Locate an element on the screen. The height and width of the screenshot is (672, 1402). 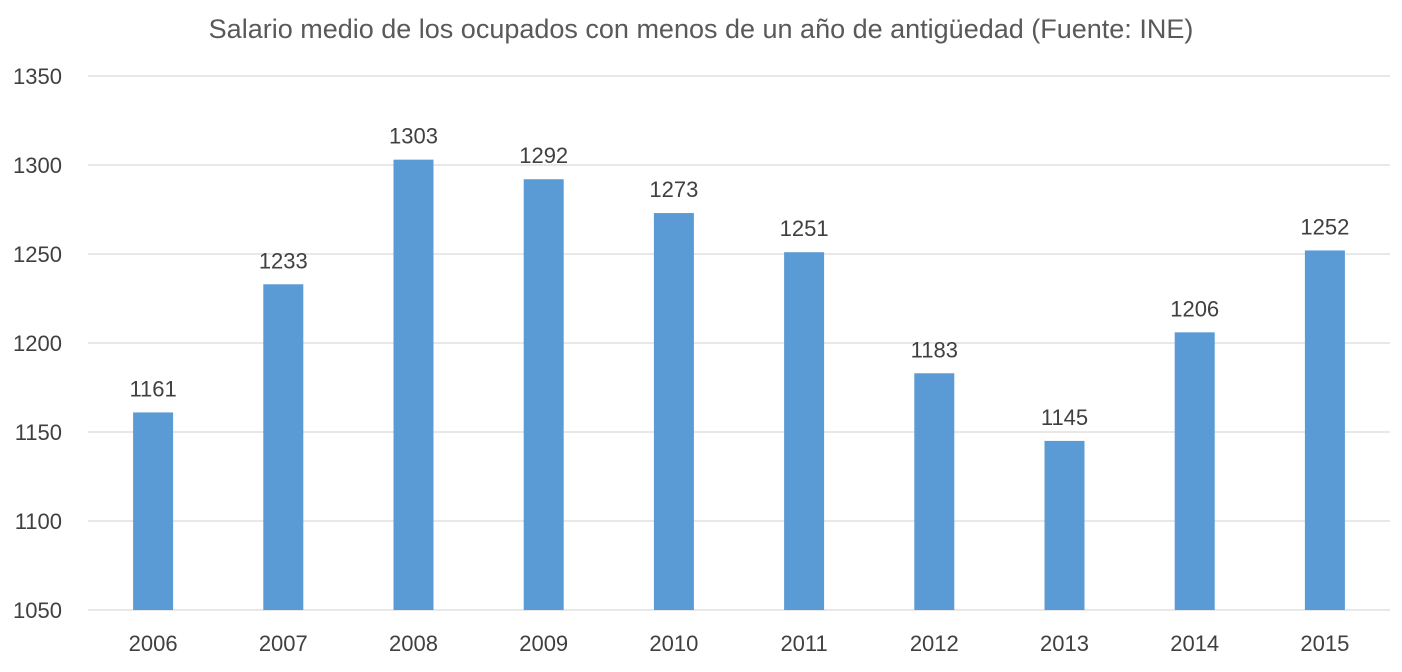
data-label: 1145 is located at coordinates (1064, 417).